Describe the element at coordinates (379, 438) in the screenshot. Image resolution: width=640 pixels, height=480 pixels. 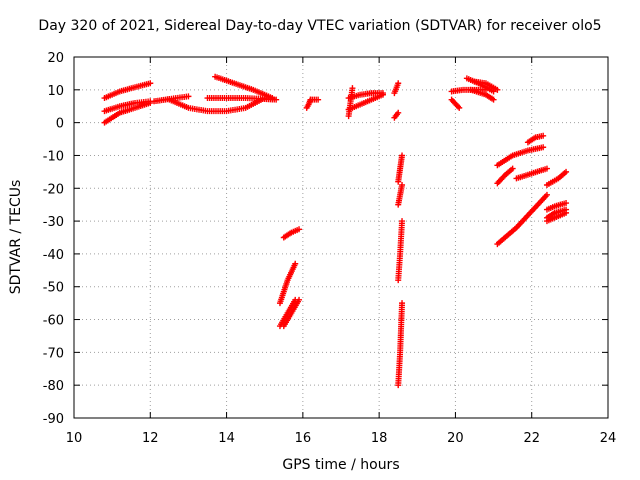
I see `x-tick-label: 18` at that location.